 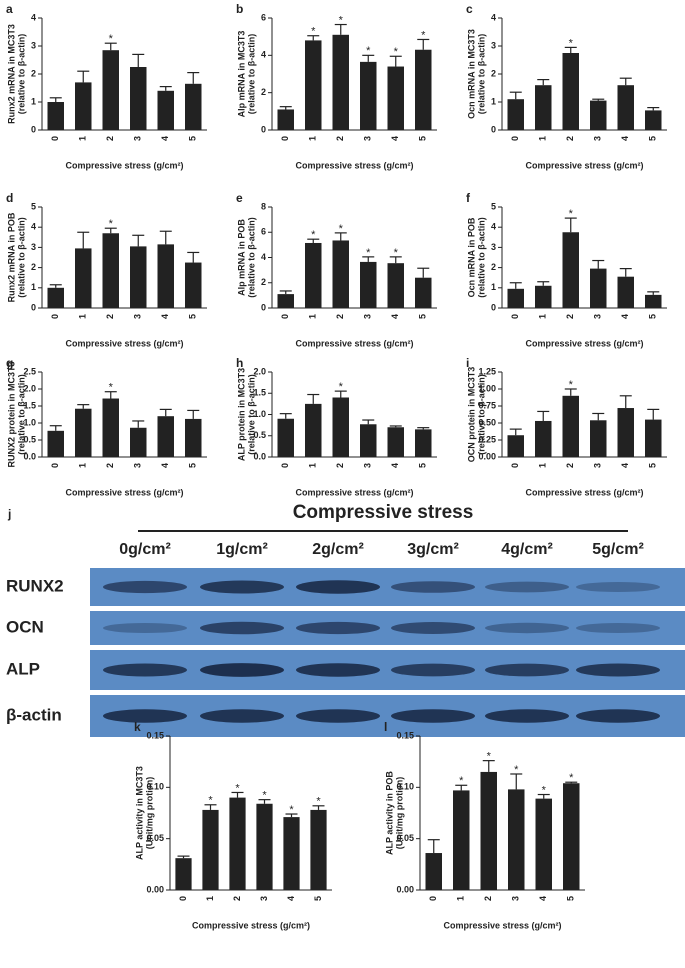 I want to click on lane-label: 4g/cm², so click(x=527, y=549).